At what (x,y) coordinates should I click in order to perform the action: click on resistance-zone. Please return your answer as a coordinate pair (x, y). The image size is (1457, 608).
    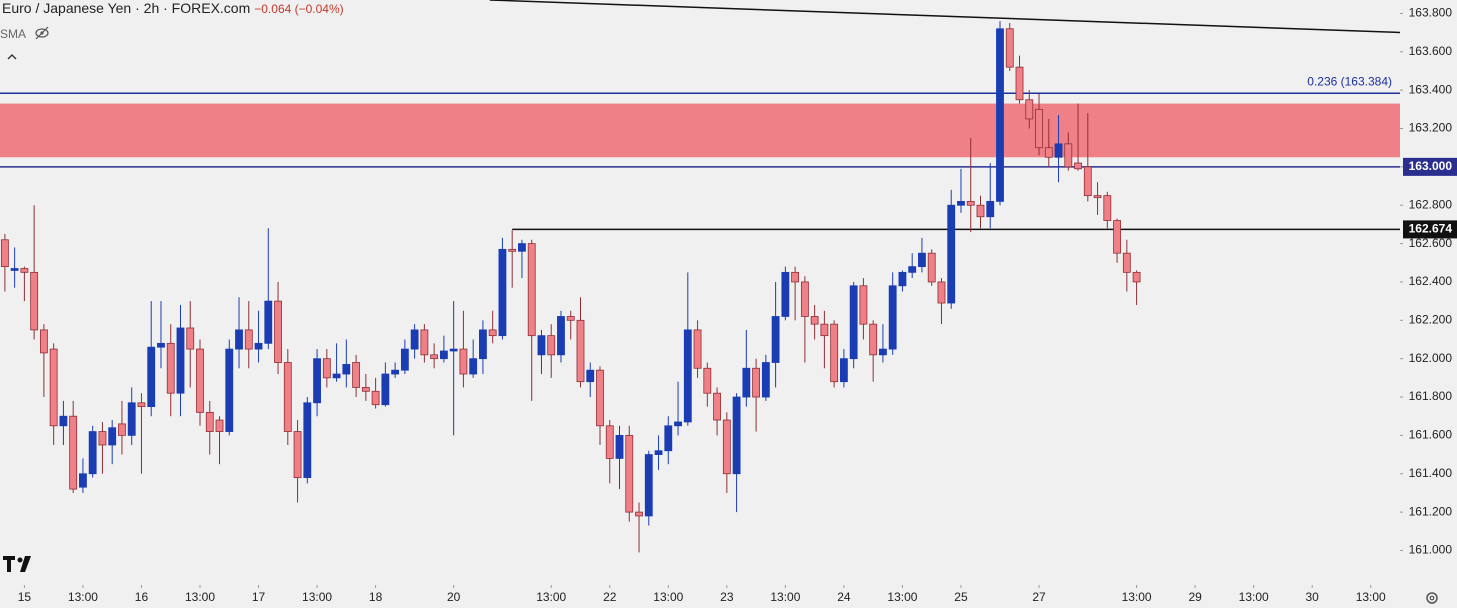
    Looking at the image, I should click on (700, 130).